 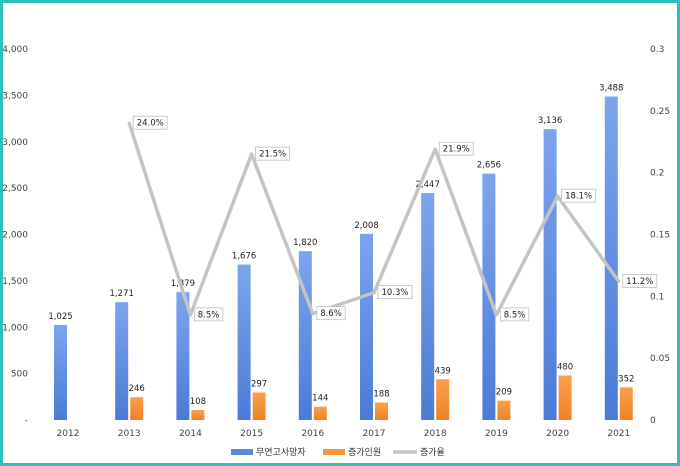 I want to click on legend-item-deaths: 무연고사망자, so click(x=268, y=452).